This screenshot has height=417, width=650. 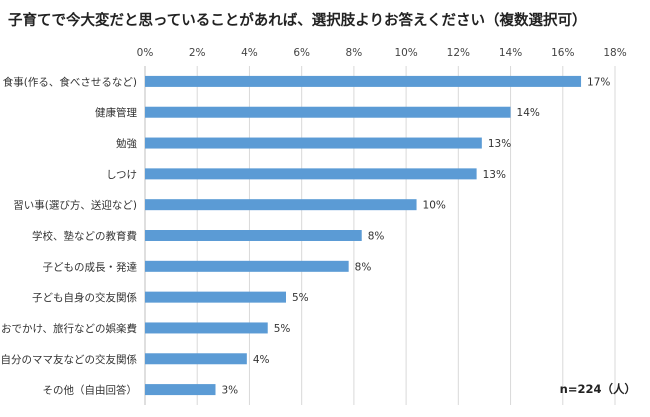 I want to click on category-label: 子どもの成長・発達, so click(x=90, y=266).